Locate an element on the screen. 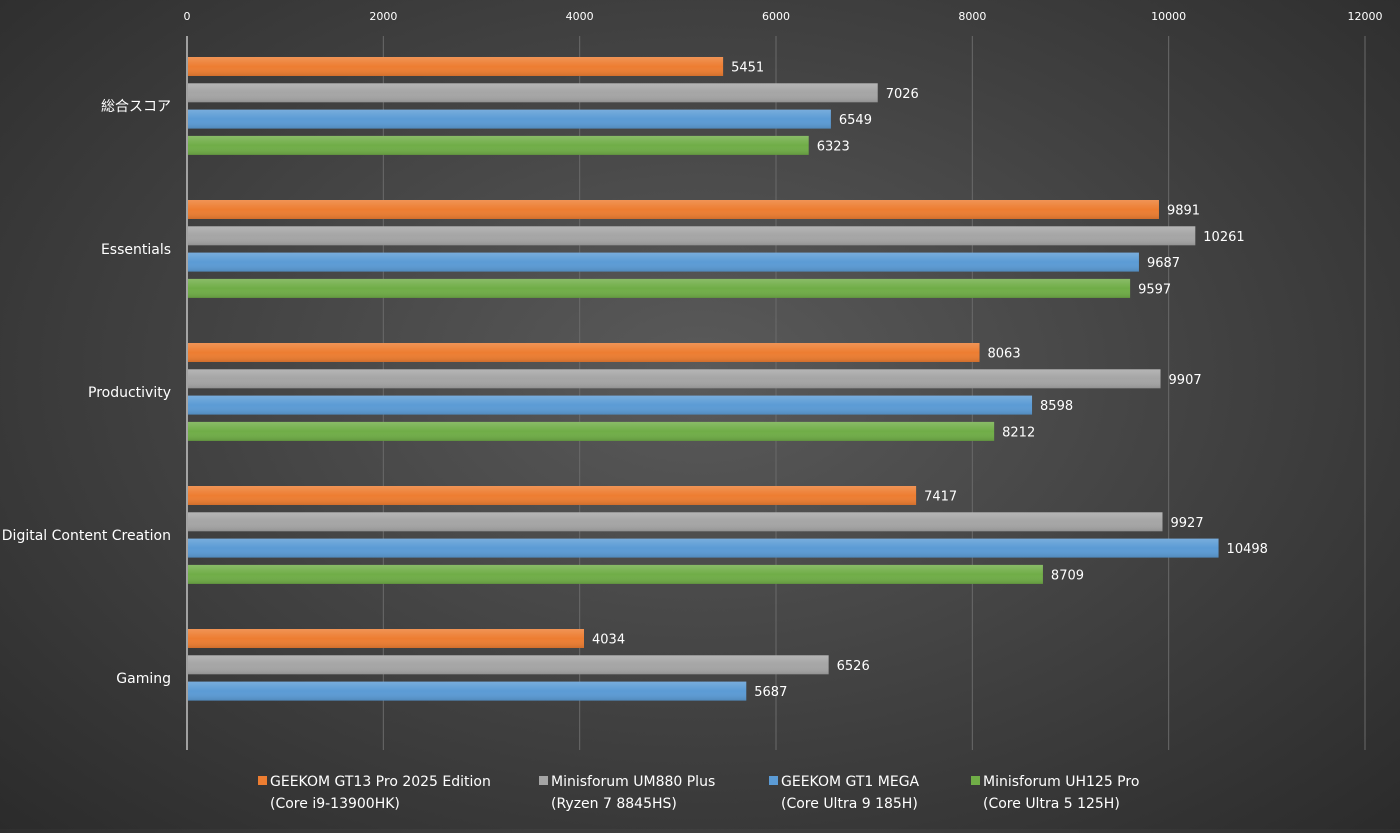  data-label: 8598 is located at coordinates (1056, 406).